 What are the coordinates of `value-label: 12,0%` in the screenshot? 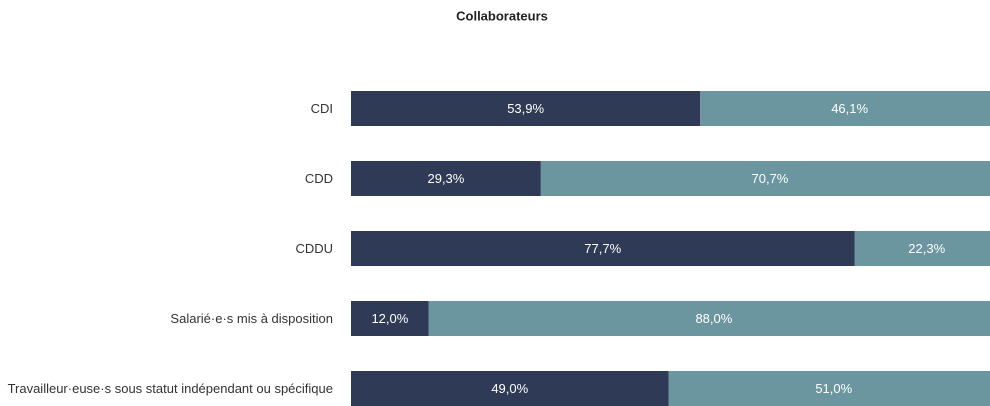 It's located at (389, 318).